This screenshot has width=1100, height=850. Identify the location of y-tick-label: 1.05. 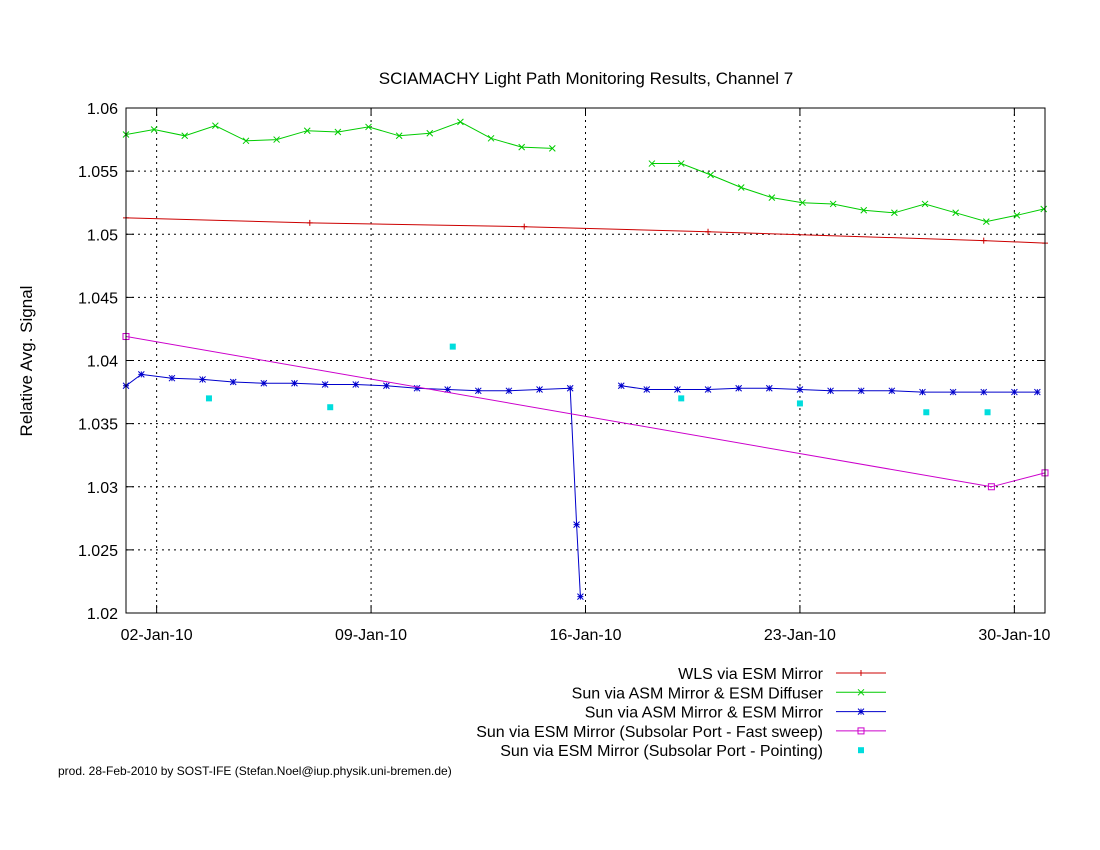
(102, 235).